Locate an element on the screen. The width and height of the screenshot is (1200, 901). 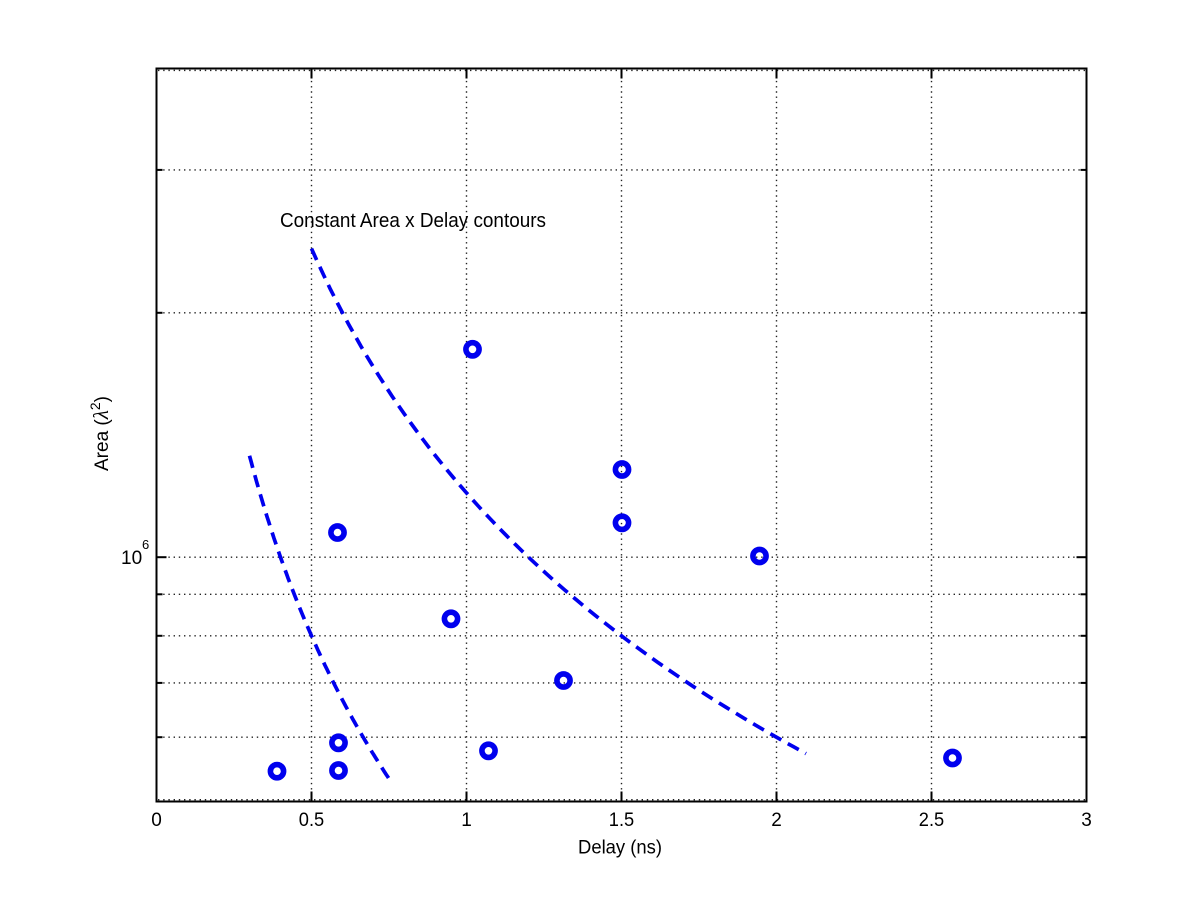
svg-text: Delay (ns) is located at coordinates (620, 848).